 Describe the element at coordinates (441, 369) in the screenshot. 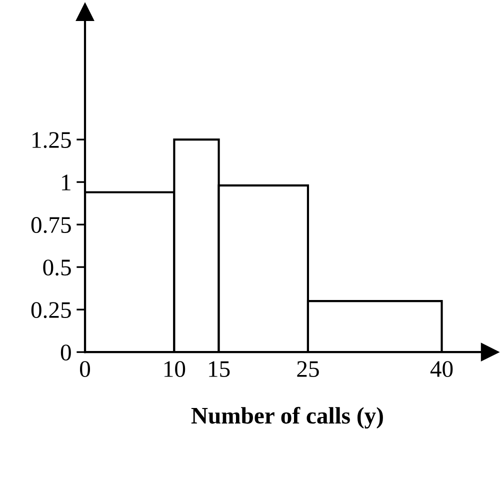

I see `x-tick-label: 40` at that location.